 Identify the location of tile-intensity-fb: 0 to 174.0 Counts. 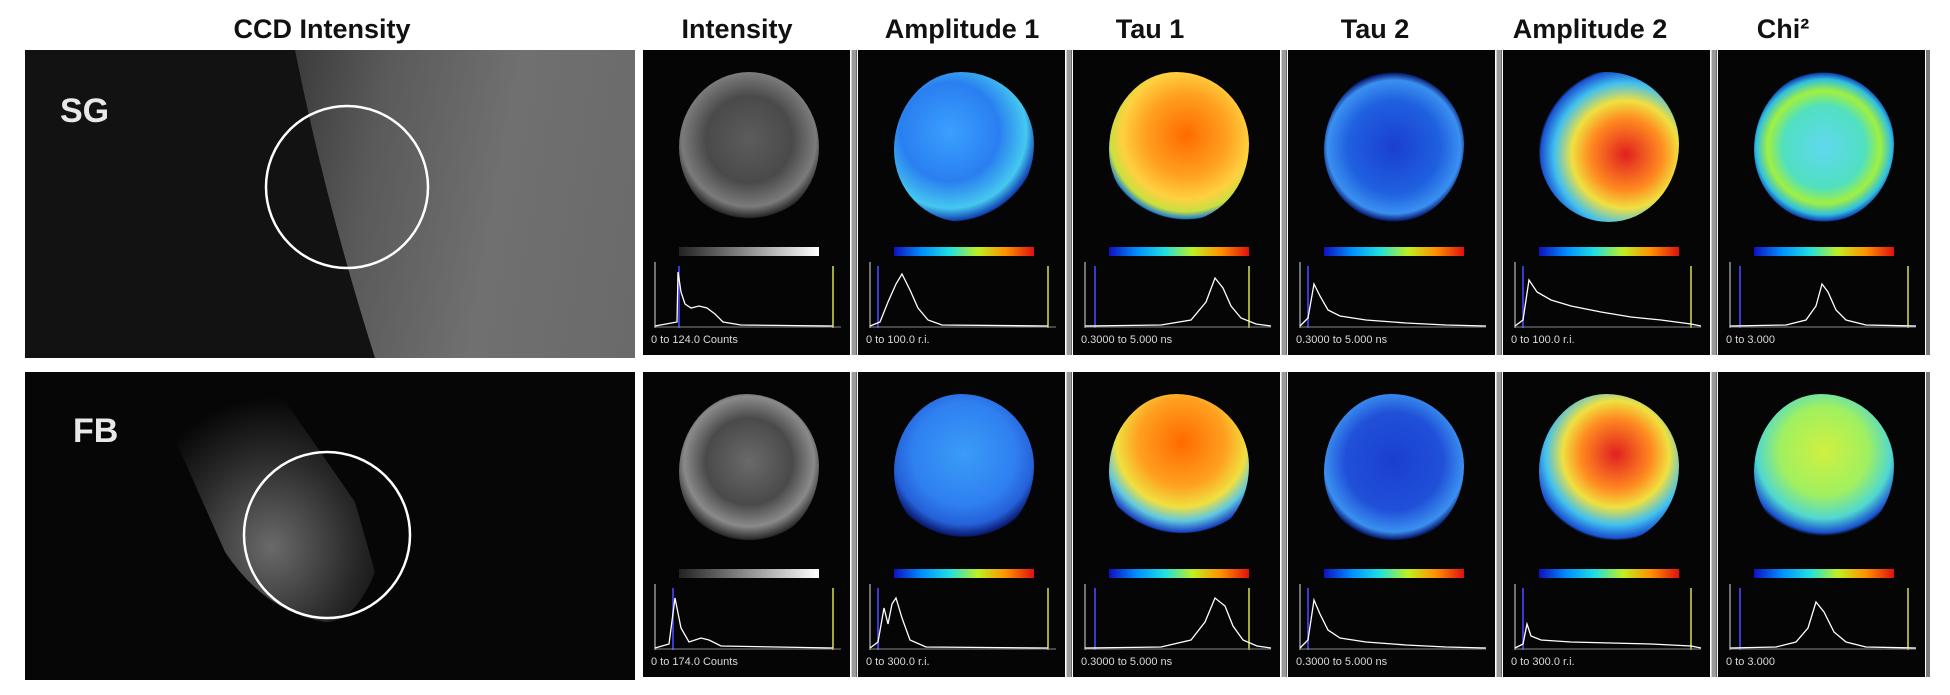
(746, 524).